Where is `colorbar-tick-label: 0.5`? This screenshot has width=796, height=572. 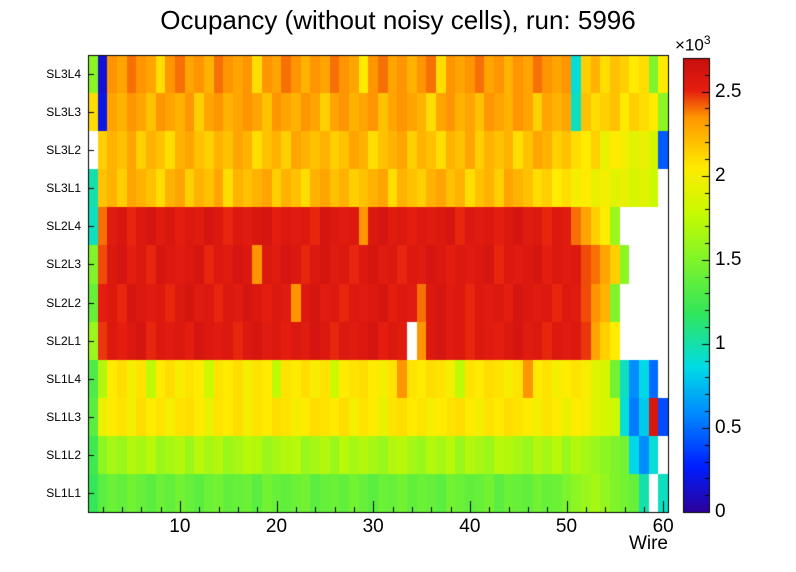
colorbar-tick-label: 0.5 is located at coordinates (728, 427).